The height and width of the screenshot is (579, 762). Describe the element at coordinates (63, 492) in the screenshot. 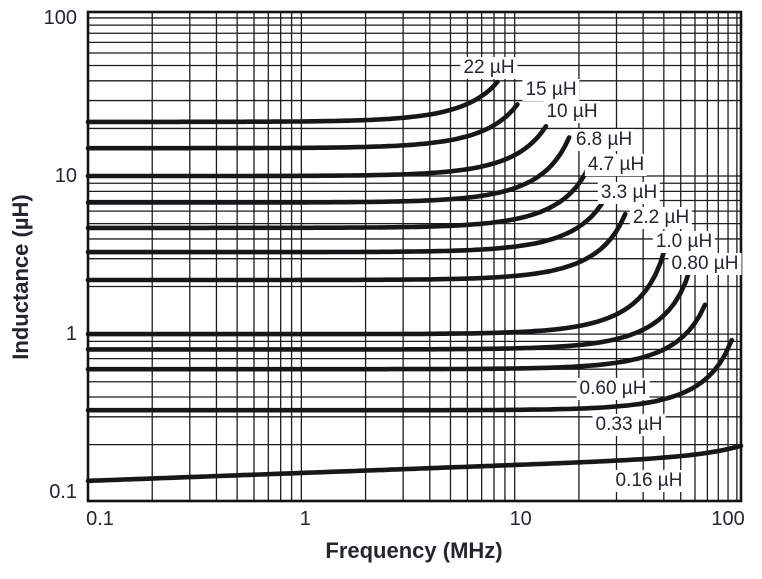

I see `y-tick-label-0.1: 0.1` at that location.